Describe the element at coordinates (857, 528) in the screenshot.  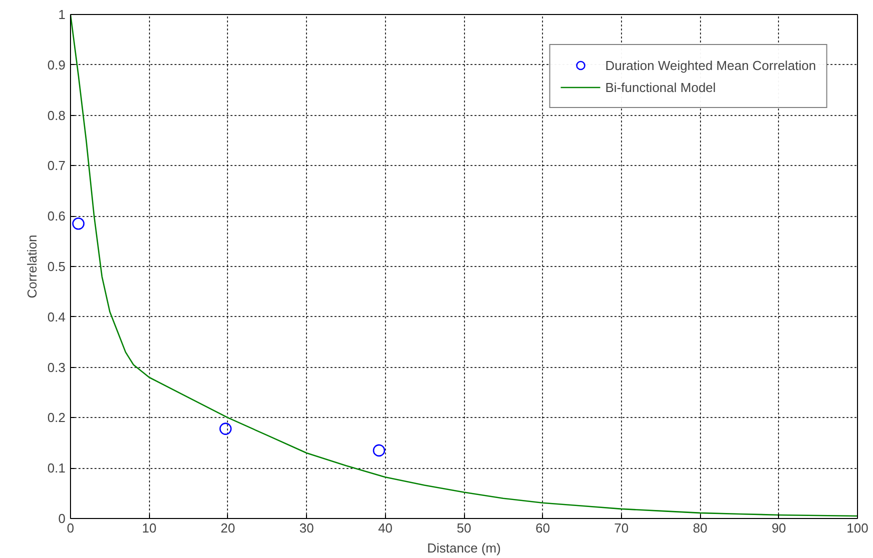
I see `x-tick-label: 100` at that location.